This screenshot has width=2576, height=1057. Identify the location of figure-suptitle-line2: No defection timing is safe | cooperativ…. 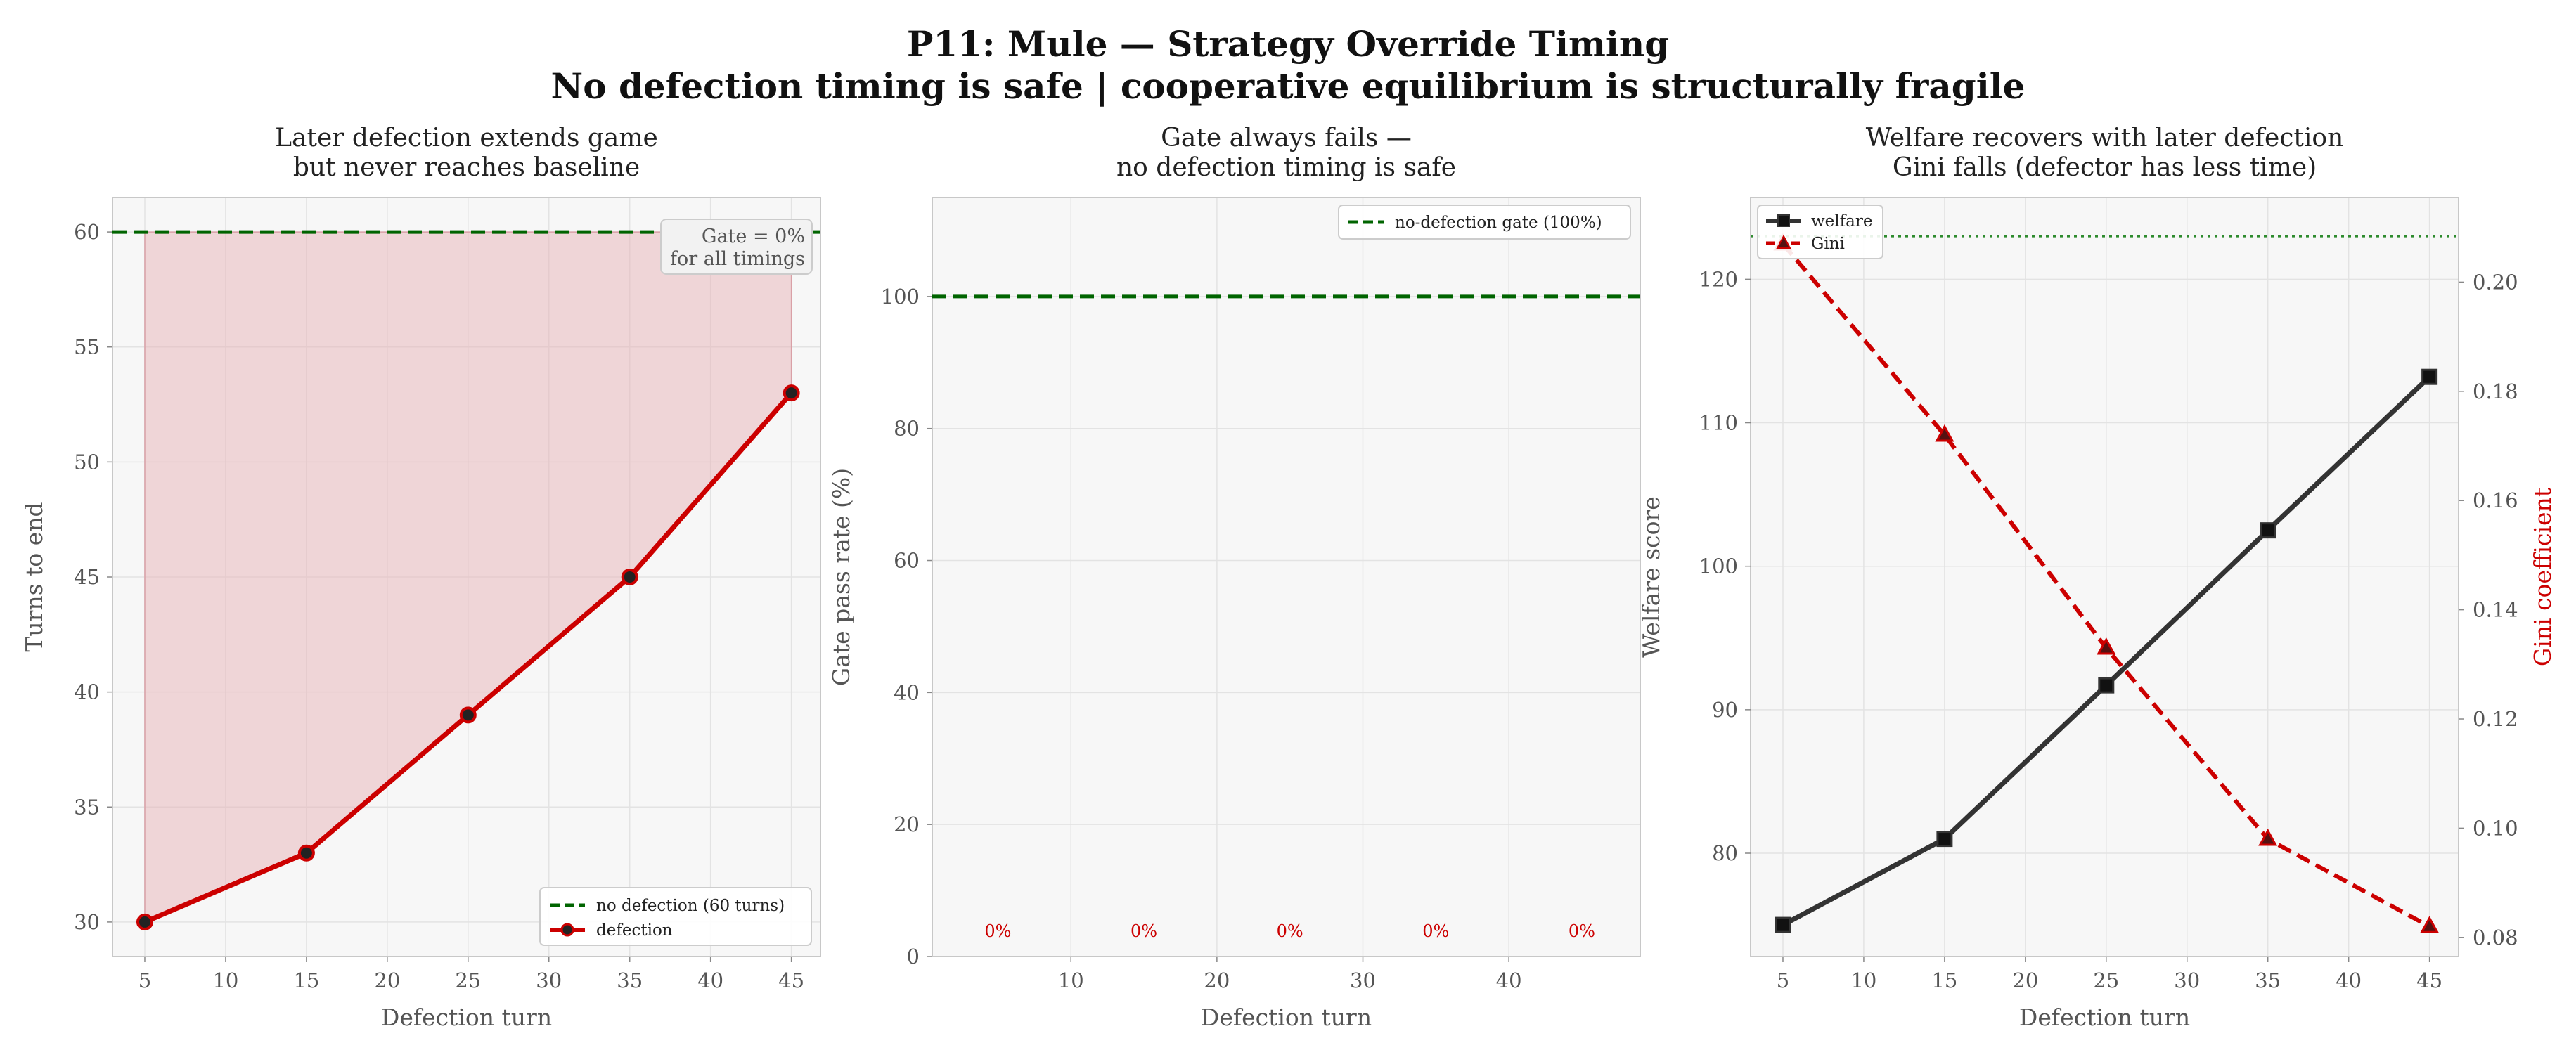
(1288, 86).